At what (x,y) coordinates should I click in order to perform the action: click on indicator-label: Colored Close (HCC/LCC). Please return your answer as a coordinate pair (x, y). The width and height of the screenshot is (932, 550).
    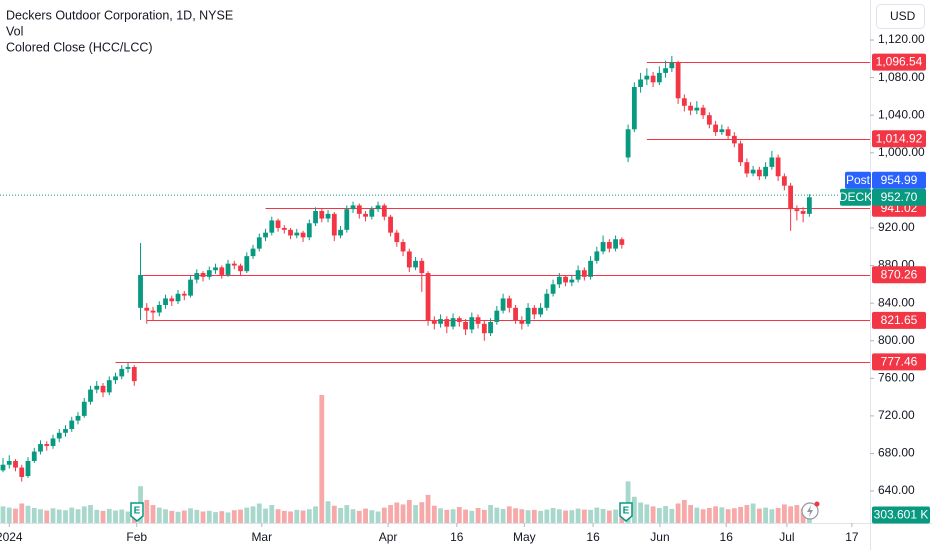
    Looking at the image, I should click on (79, 47).